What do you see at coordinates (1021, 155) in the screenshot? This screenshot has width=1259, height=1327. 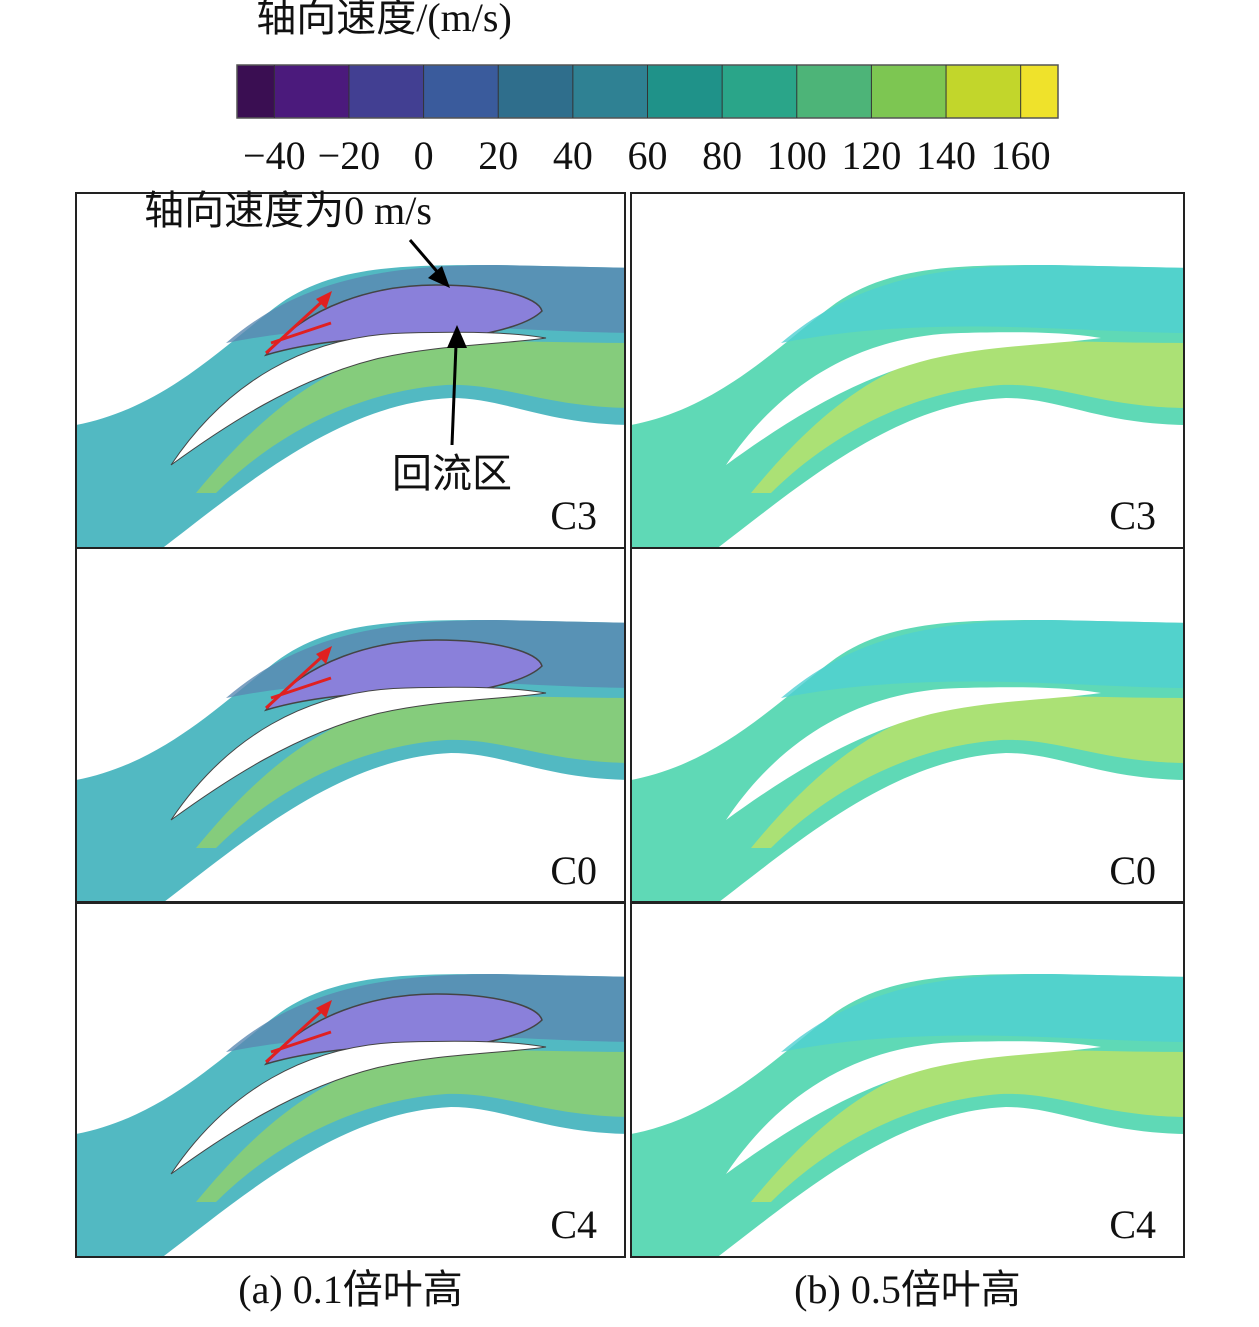 I see `colorbar-tick-label: 160` at bounding box center [1021, 155].